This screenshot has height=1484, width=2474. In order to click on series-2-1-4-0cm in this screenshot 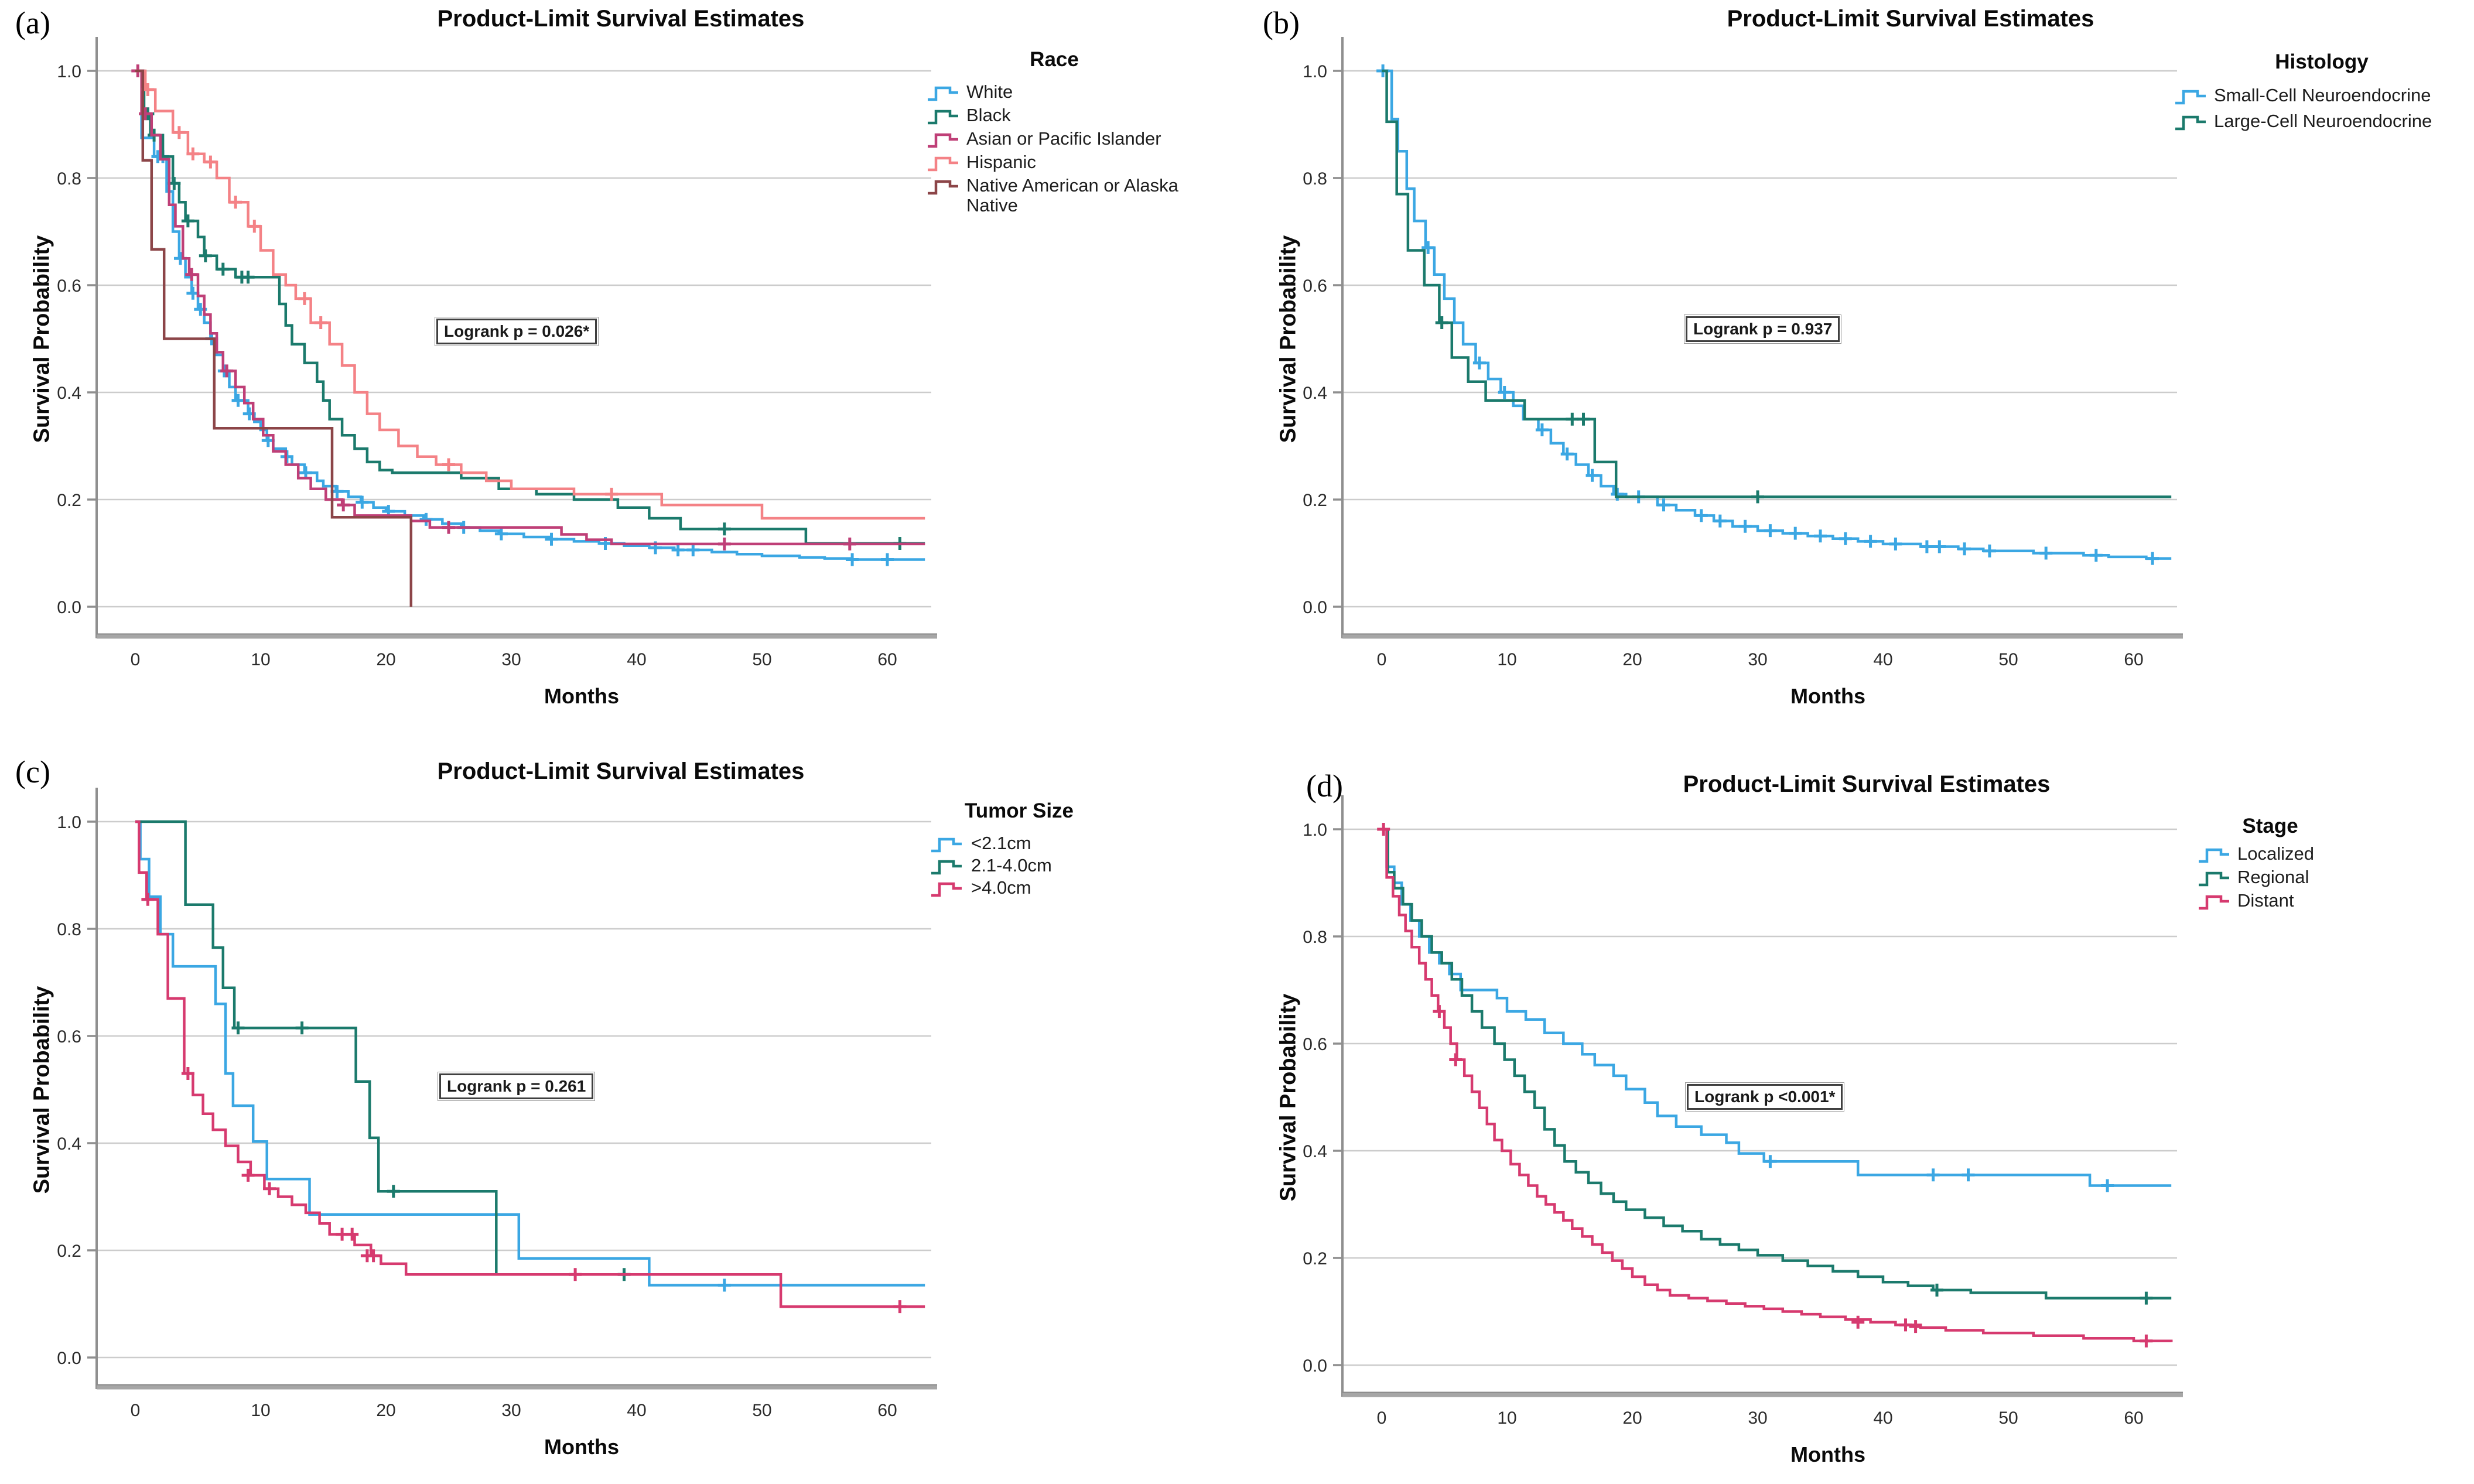, I will do `click(393, 1050)`.